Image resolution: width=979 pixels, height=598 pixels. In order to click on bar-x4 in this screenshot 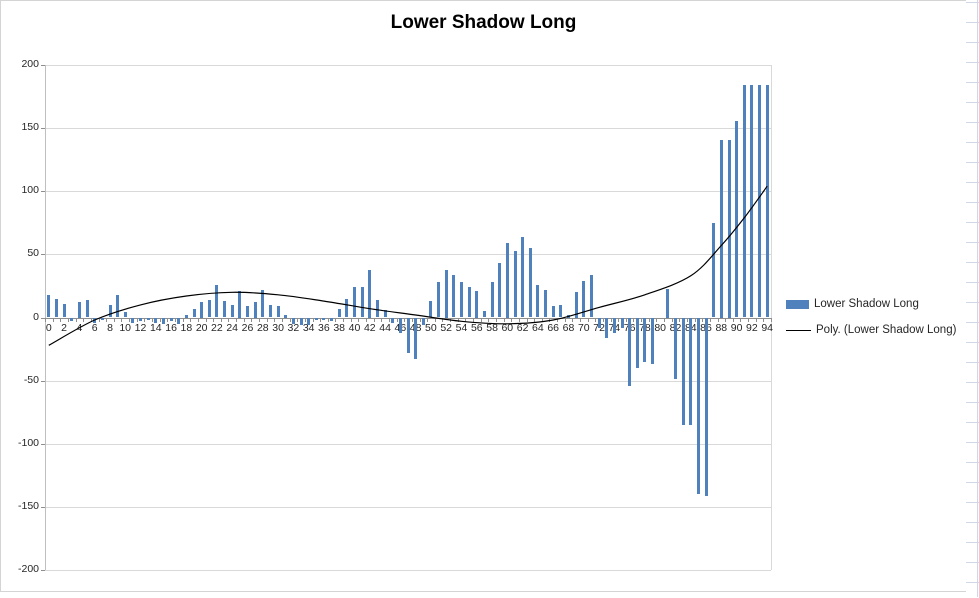, I will do `click(79, 310)`.